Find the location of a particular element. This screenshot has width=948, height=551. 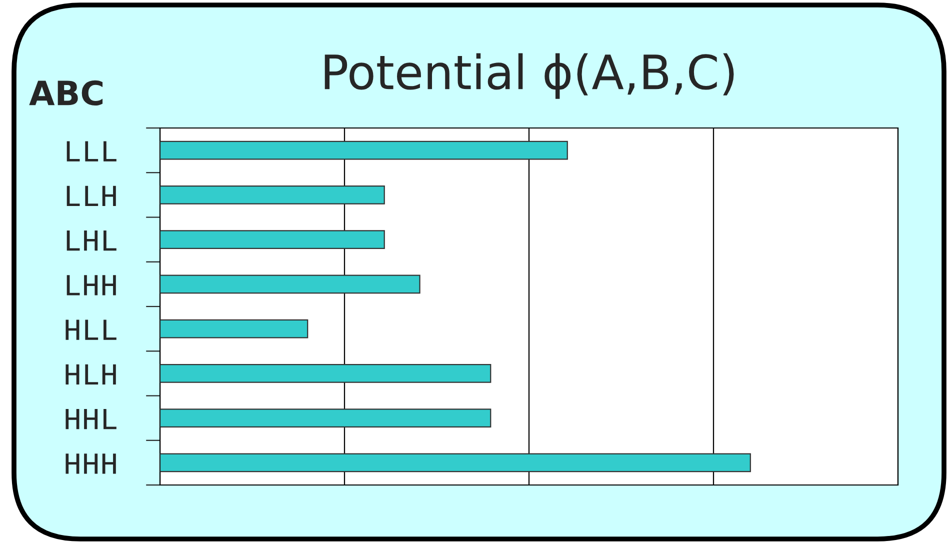

y-tick-label: LHH is located at coordinates (91, 285).